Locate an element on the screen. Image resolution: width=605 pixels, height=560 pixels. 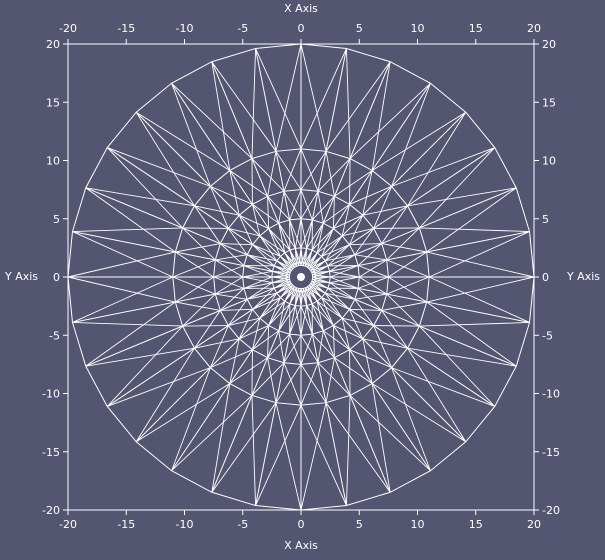
y-tick-label-left: -10 is located at coordinates (51, 394).